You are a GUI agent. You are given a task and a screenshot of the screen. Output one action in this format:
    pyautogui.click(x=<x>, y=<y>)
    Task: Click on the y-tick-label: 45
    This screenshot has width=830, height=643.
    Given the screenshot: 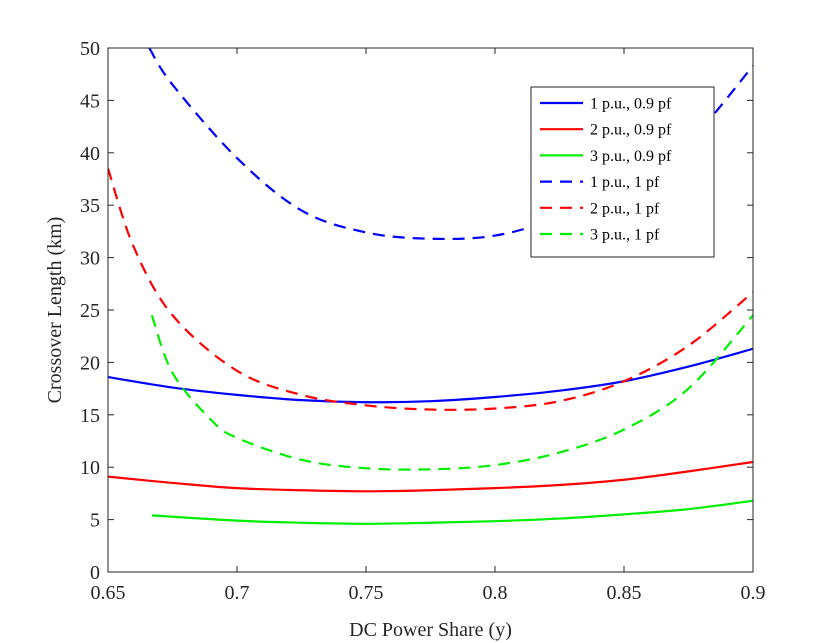 What is the action you would take?
    pyautogui.click(x=90, y=101)
    